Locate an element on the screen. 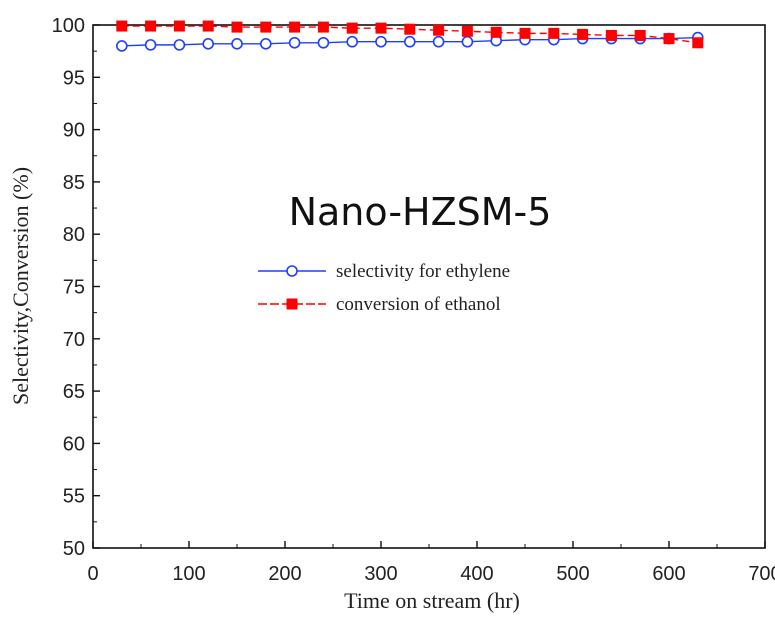 The width and height of the screenshot is (775, 622). legend-item: selectivity for ethylene is located at coordinates (384, 271).